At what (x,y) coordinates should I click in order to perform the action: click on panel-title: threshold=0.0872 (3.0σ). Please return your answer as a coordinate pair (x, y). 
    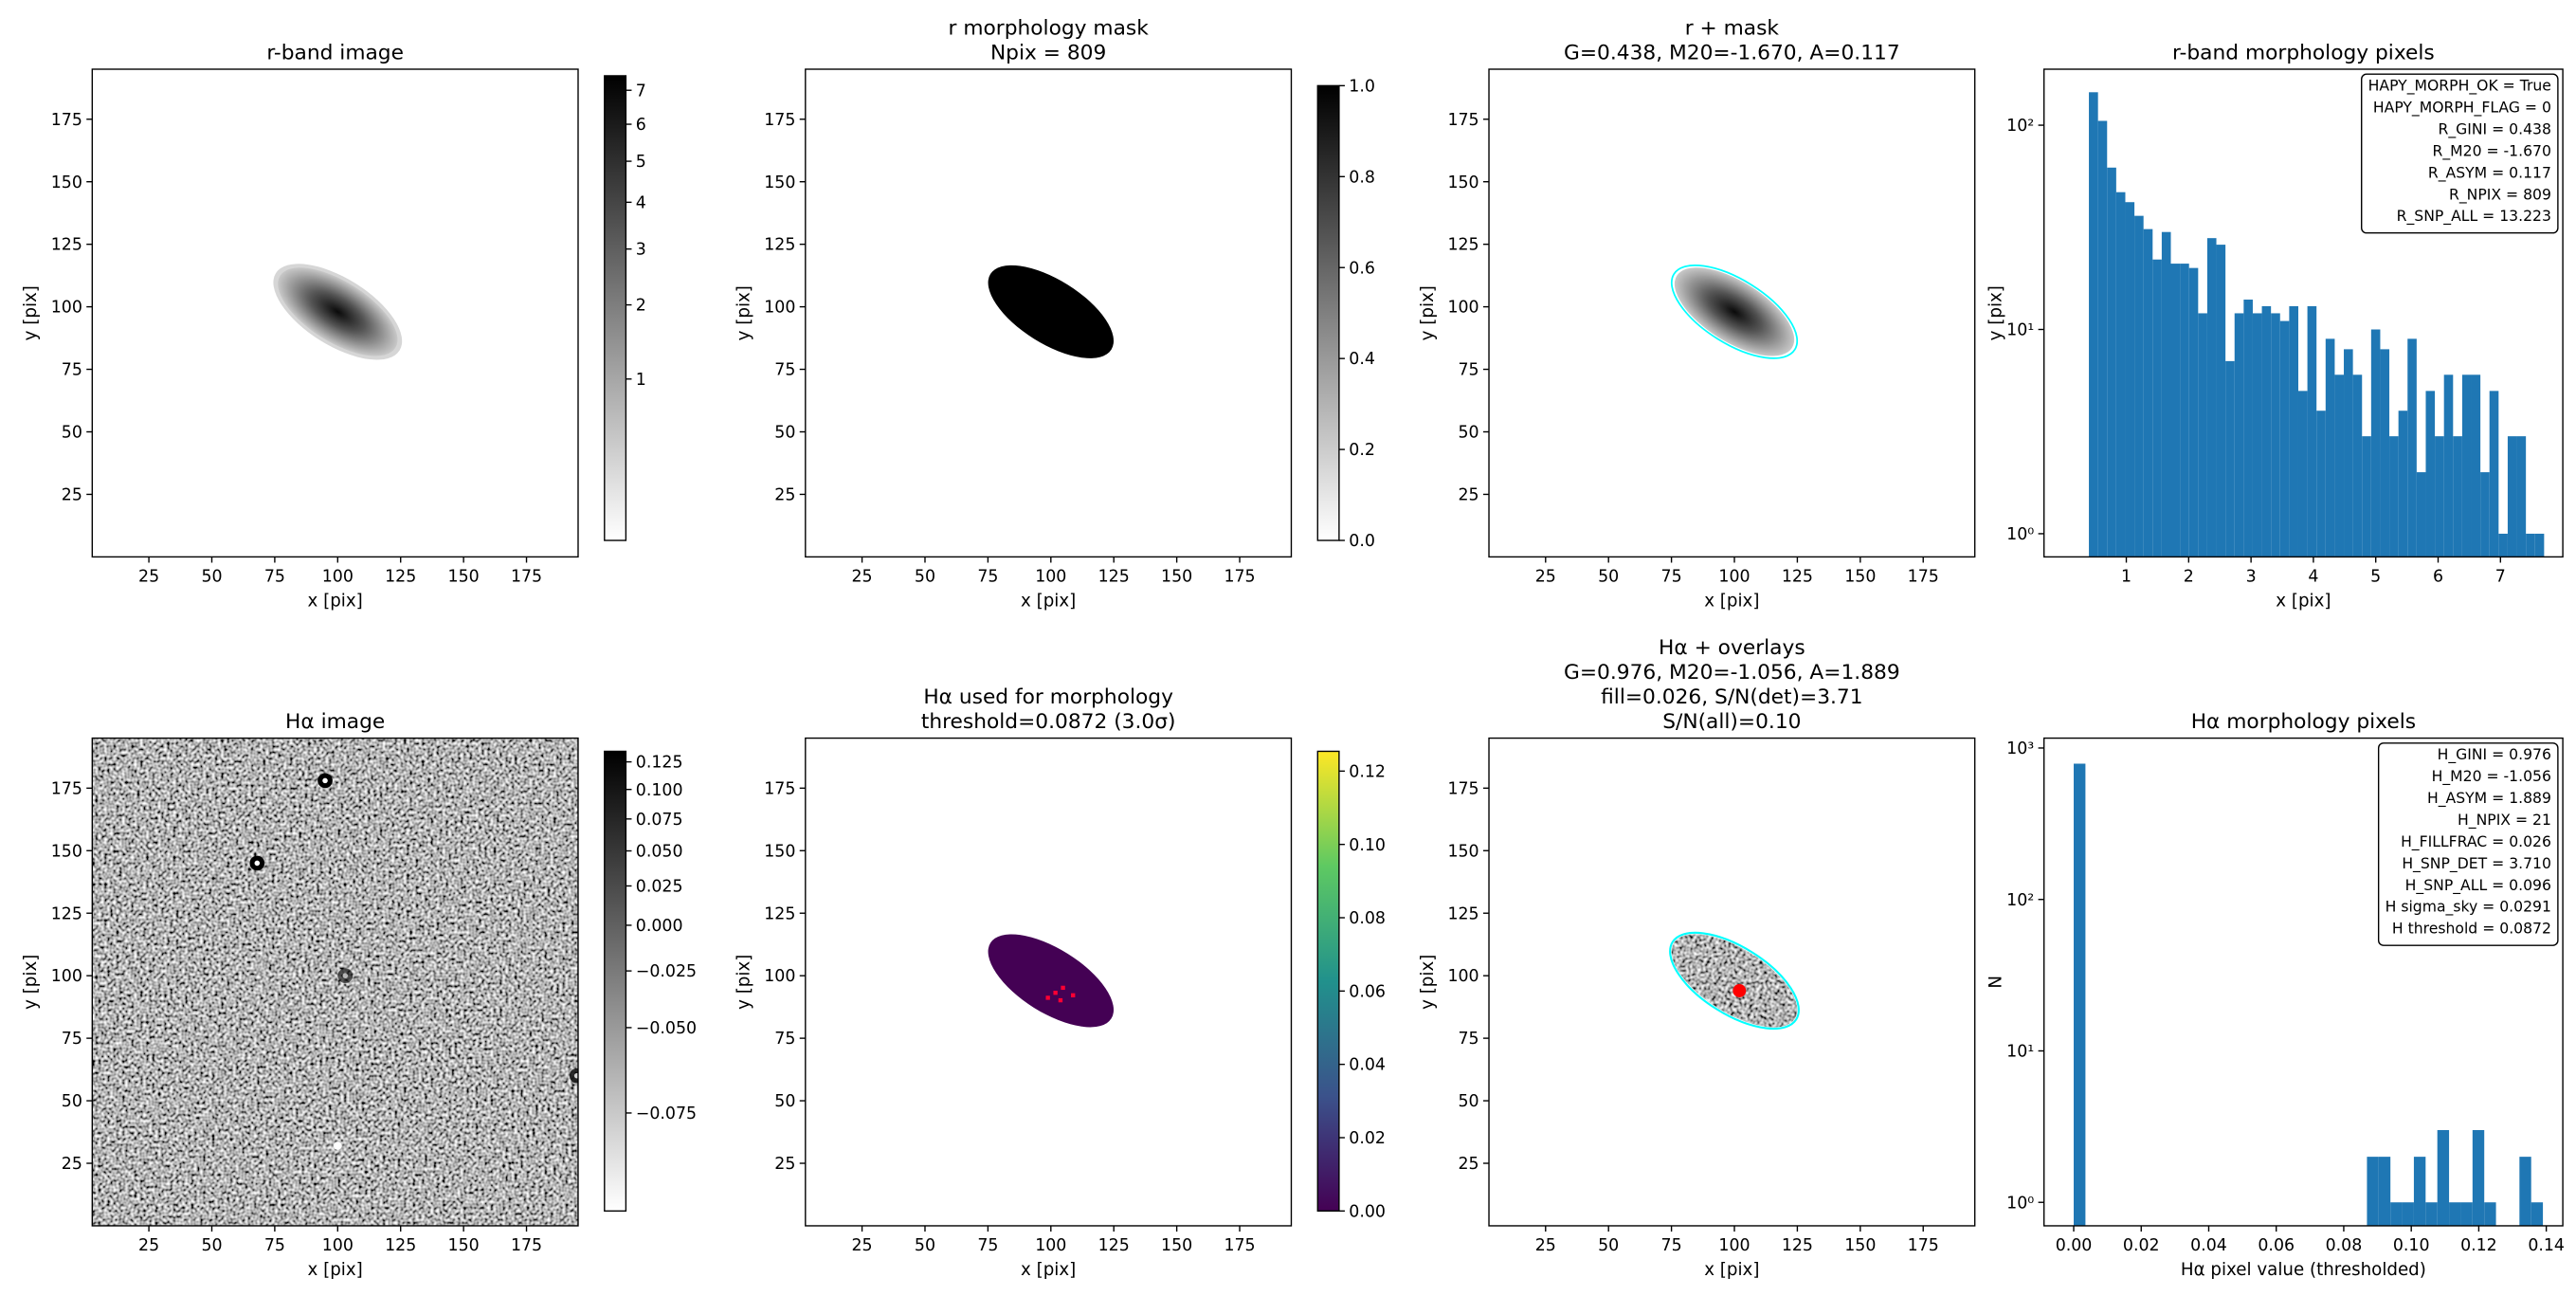
    Looking at the image, I should click on (1048, 722).